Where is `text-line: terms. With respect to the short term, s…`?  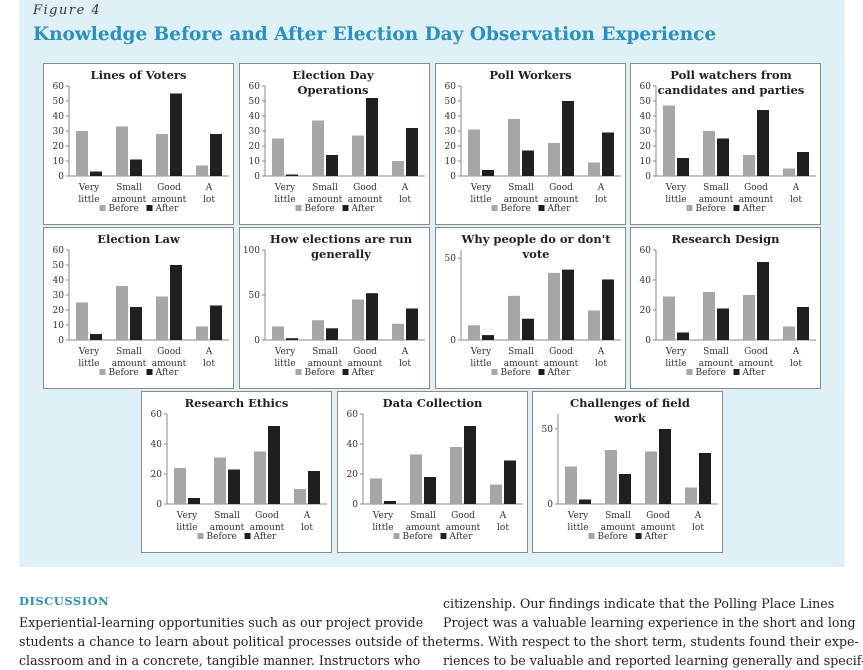 text-line: terms. With respect to the short term, s… is located at coordinates (651, 641).